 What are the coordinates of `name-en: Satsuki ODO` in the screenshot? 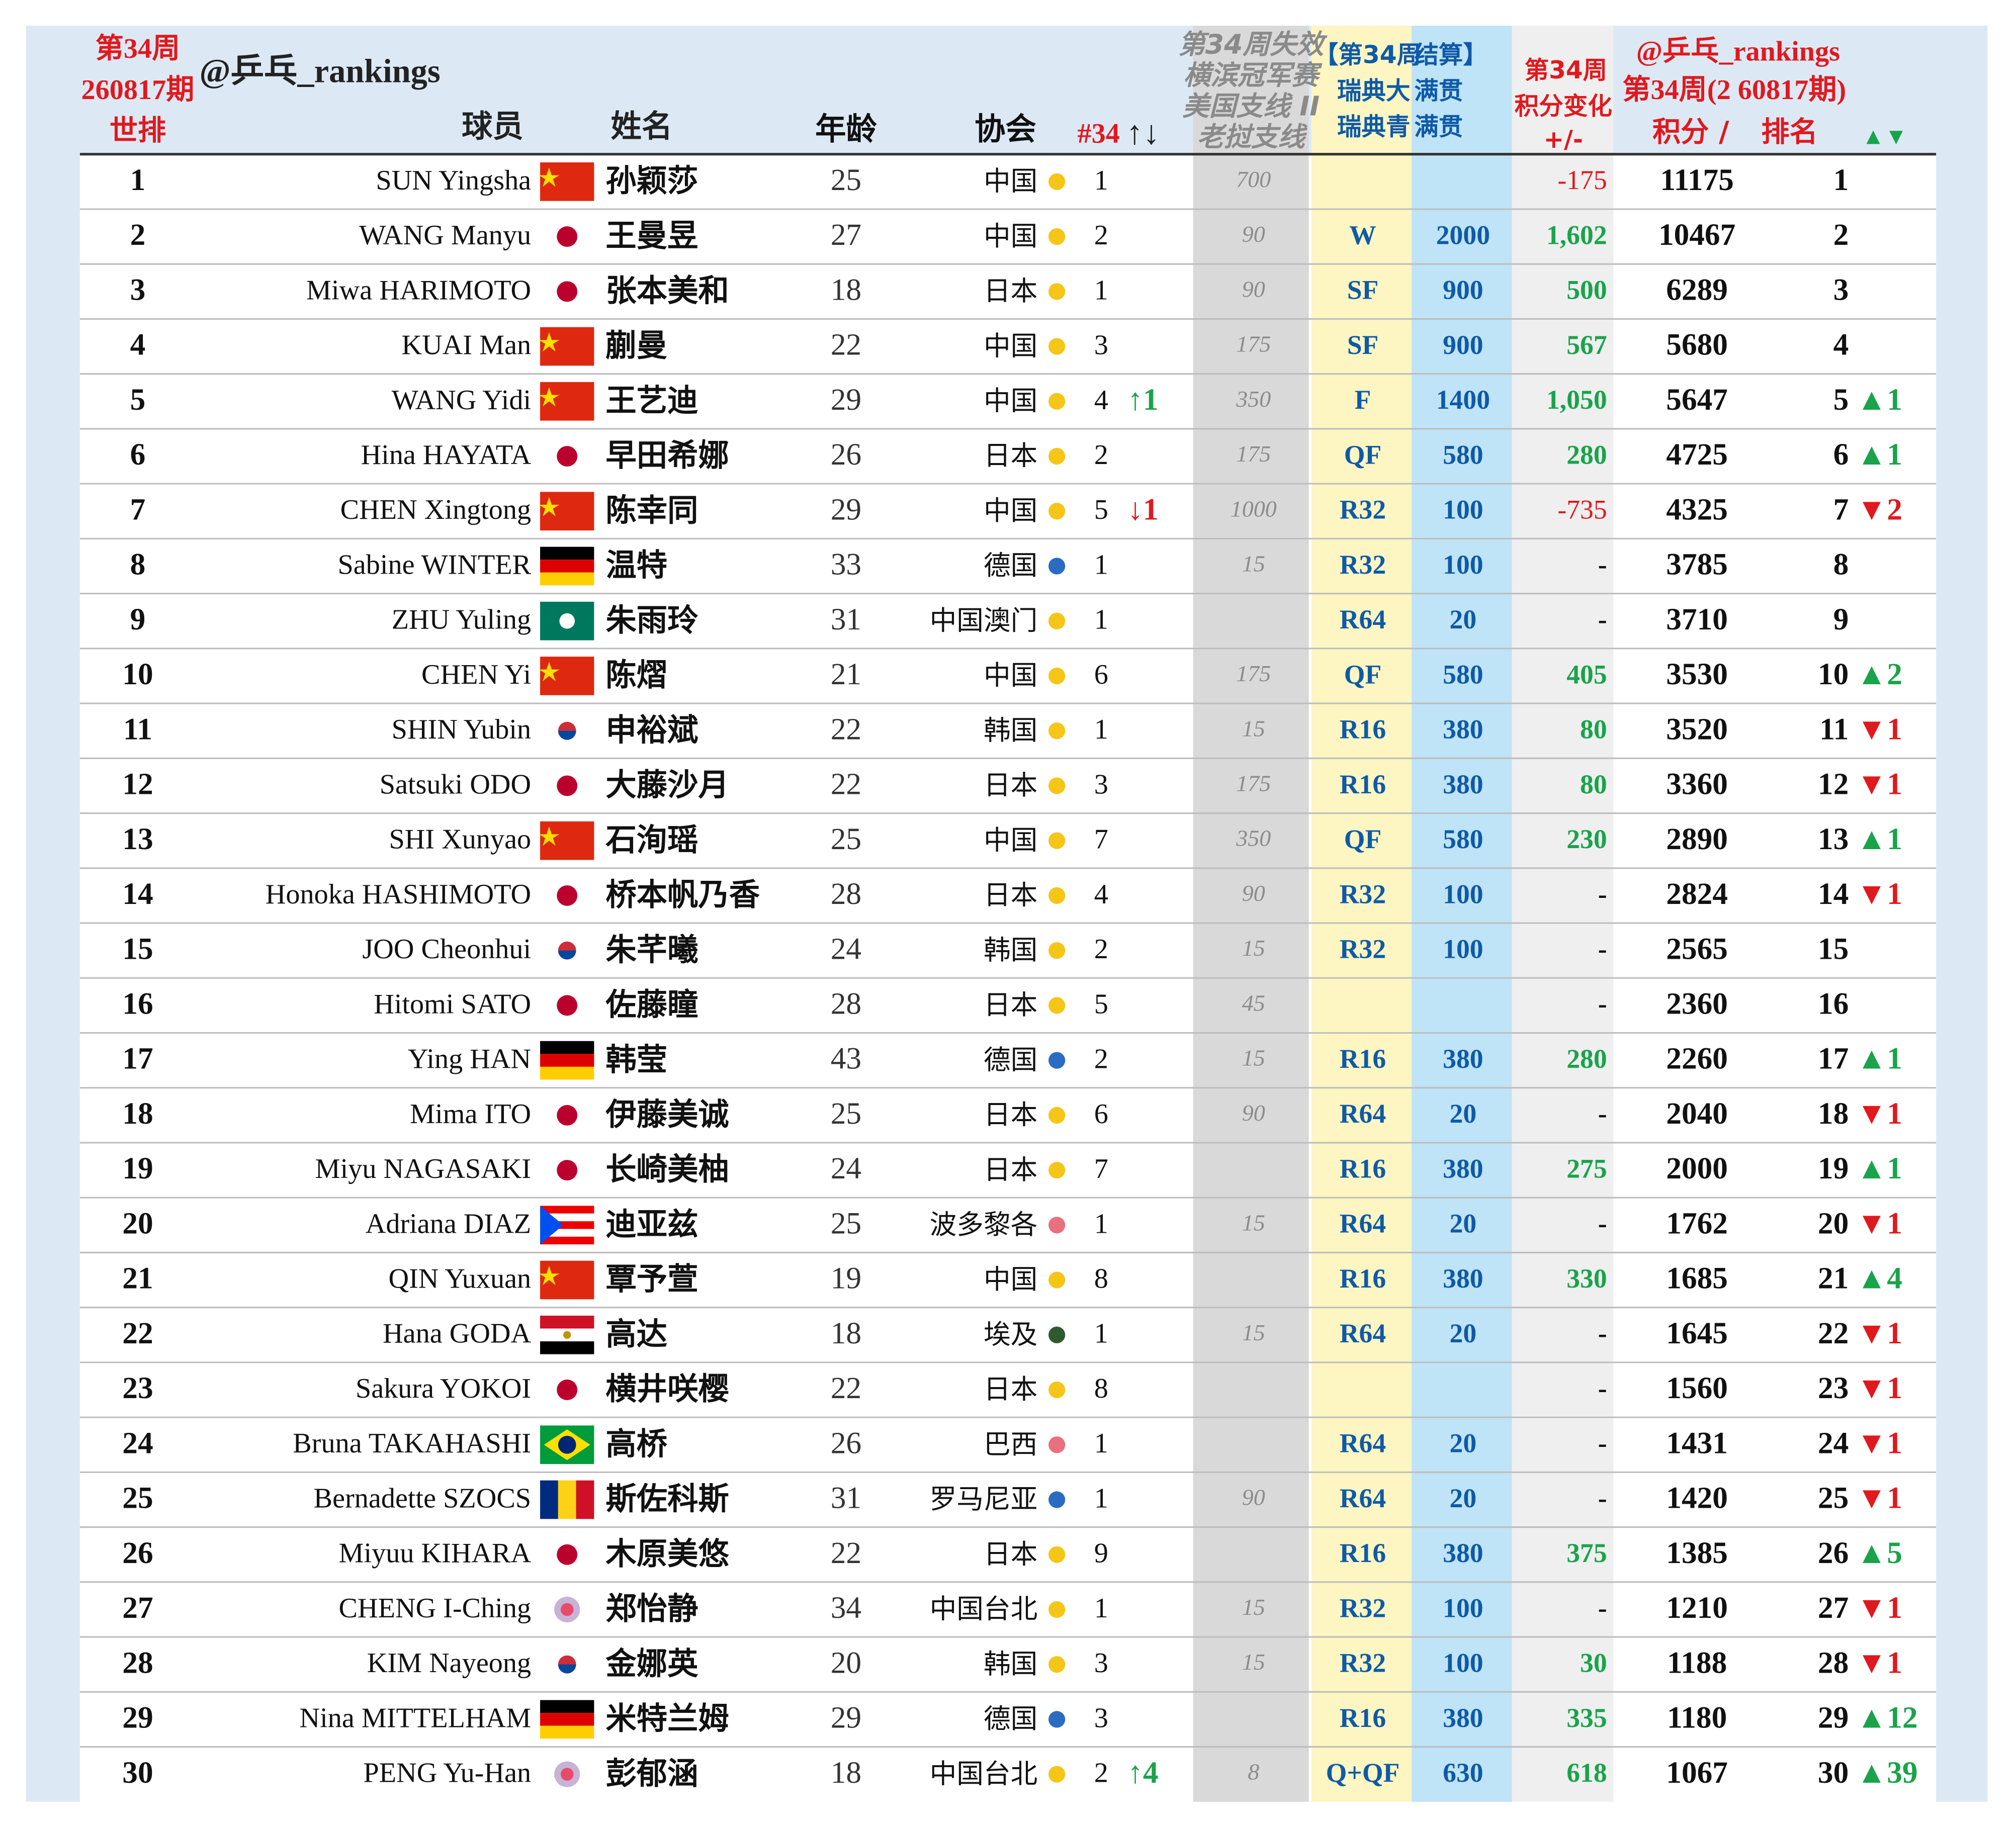 It's located at (456, 784).